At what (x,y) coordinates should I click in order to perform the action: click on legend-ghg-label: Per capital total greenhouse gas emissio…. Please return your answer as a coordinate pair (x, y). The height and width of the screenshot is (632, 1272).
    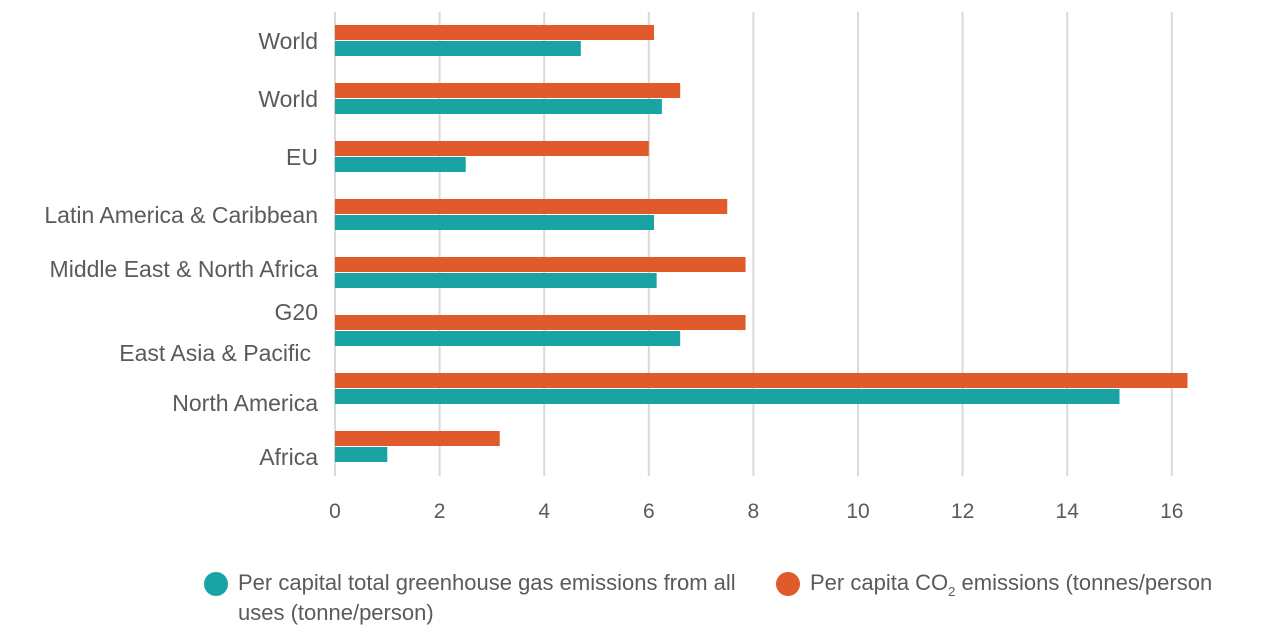
    Looking at the image, I should click on (487, 597).